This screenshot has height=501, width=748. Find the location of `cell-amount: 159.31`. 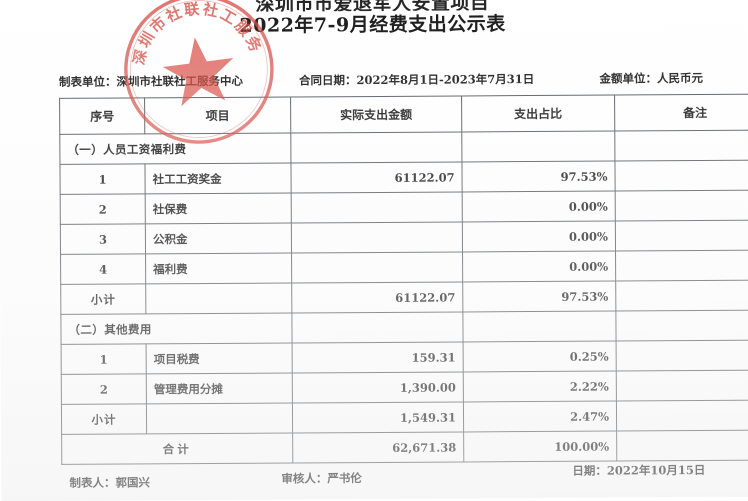

cell-amount: 159.31 is located at coordinates (378, 357).